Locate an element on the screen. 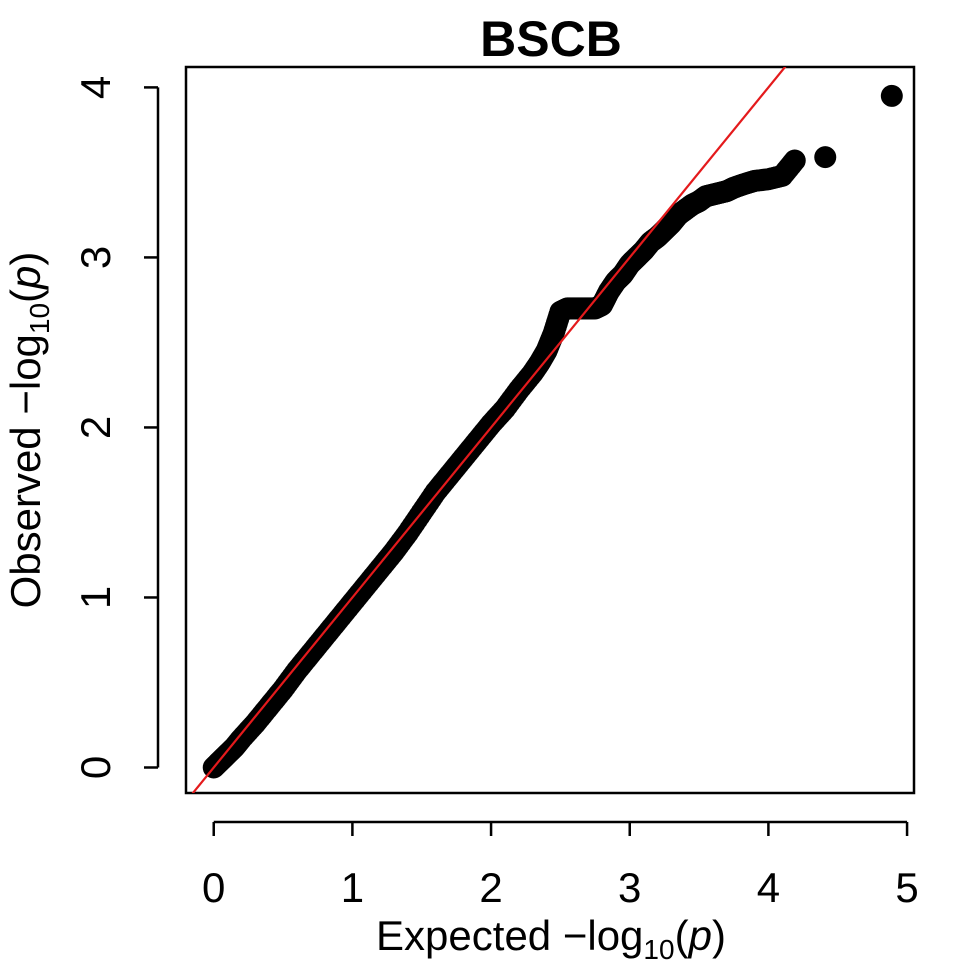 The width and height of the screenshot is (980, 980). x-tick-label: 0 is located at coordinates (213, 887).